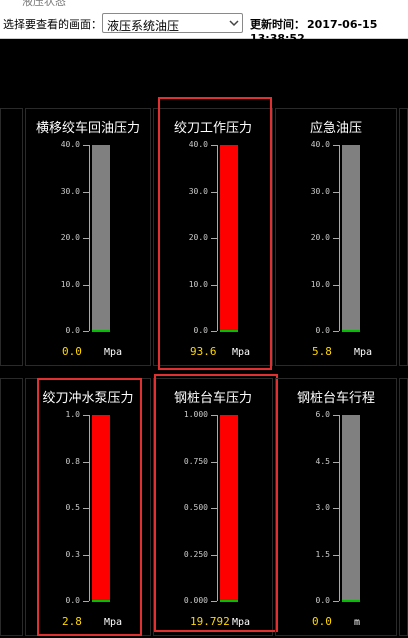 This screenshot has width=408, height=638. What do you see at coordinates (322, 554) in the screenshot?
I see `gauge-tick-label: 1.5` at bounding box center [322, 554].